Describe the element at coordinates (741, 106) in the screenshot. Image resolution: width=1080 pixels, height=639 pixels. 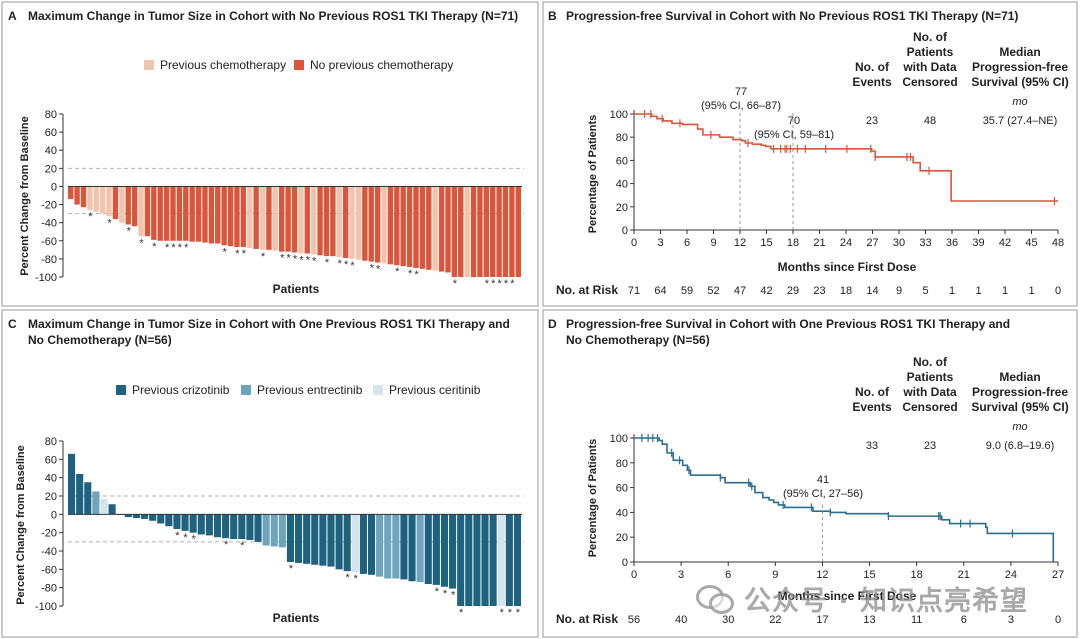
I see `b-annot-12mo-ci: (95% CI, 66–87)` at that location.